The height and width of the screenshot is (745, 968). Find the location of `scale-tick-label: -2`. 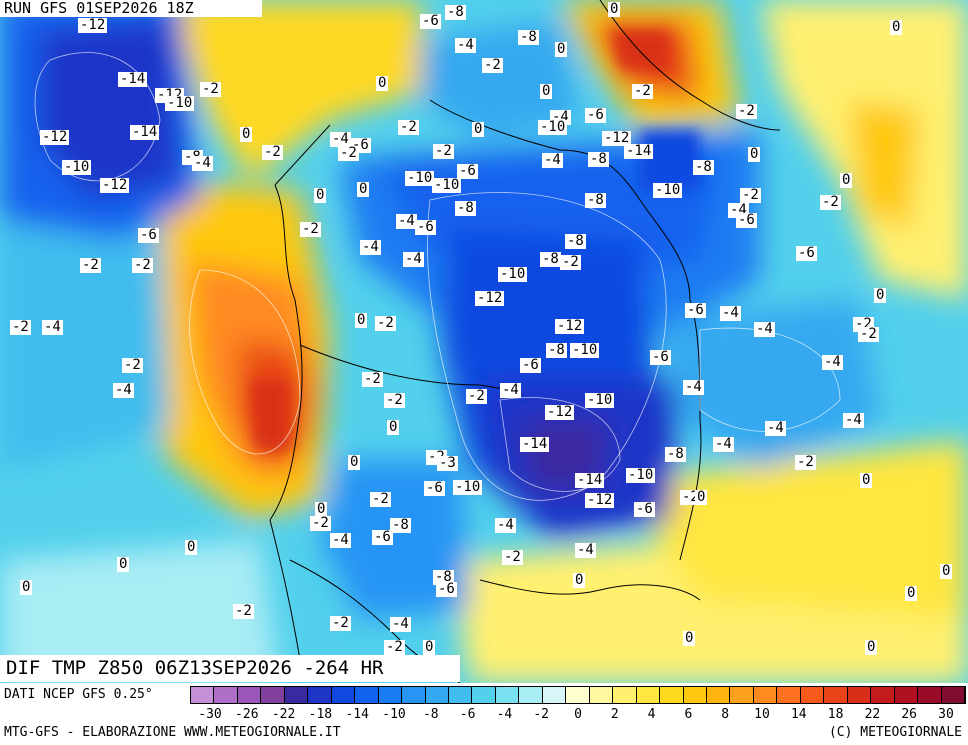

scale-tick-label: -2 is located at coordinates (541, 714).